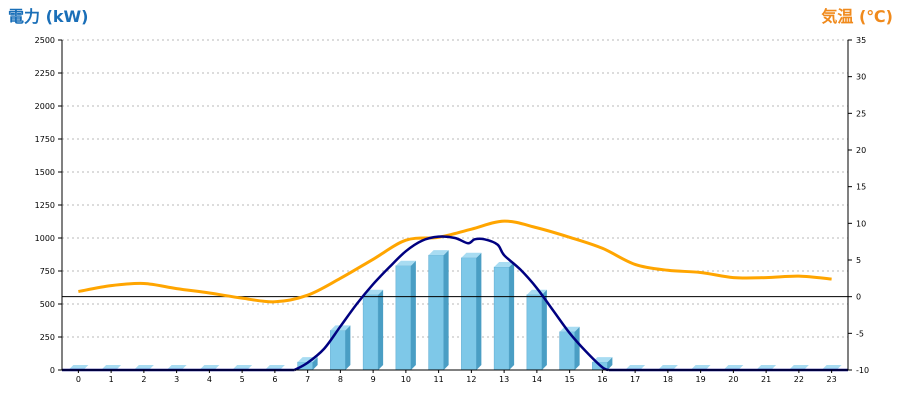  Describe the element at coordinates (45, 139) in the screenshot. I see `left-tick-label: 1750` at that location.